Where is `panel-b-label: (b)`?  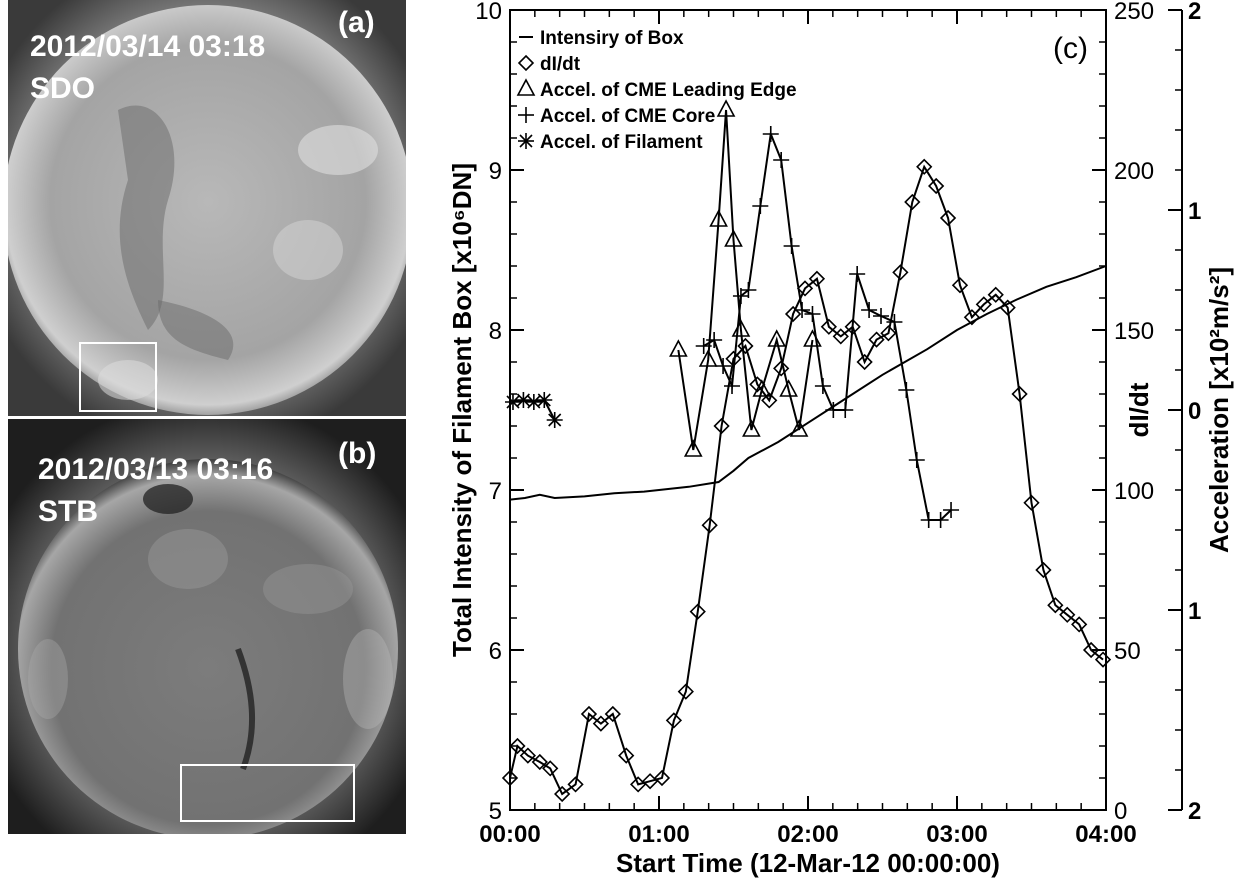 panel-b-label: (b) is located at coordinates (357, 453).